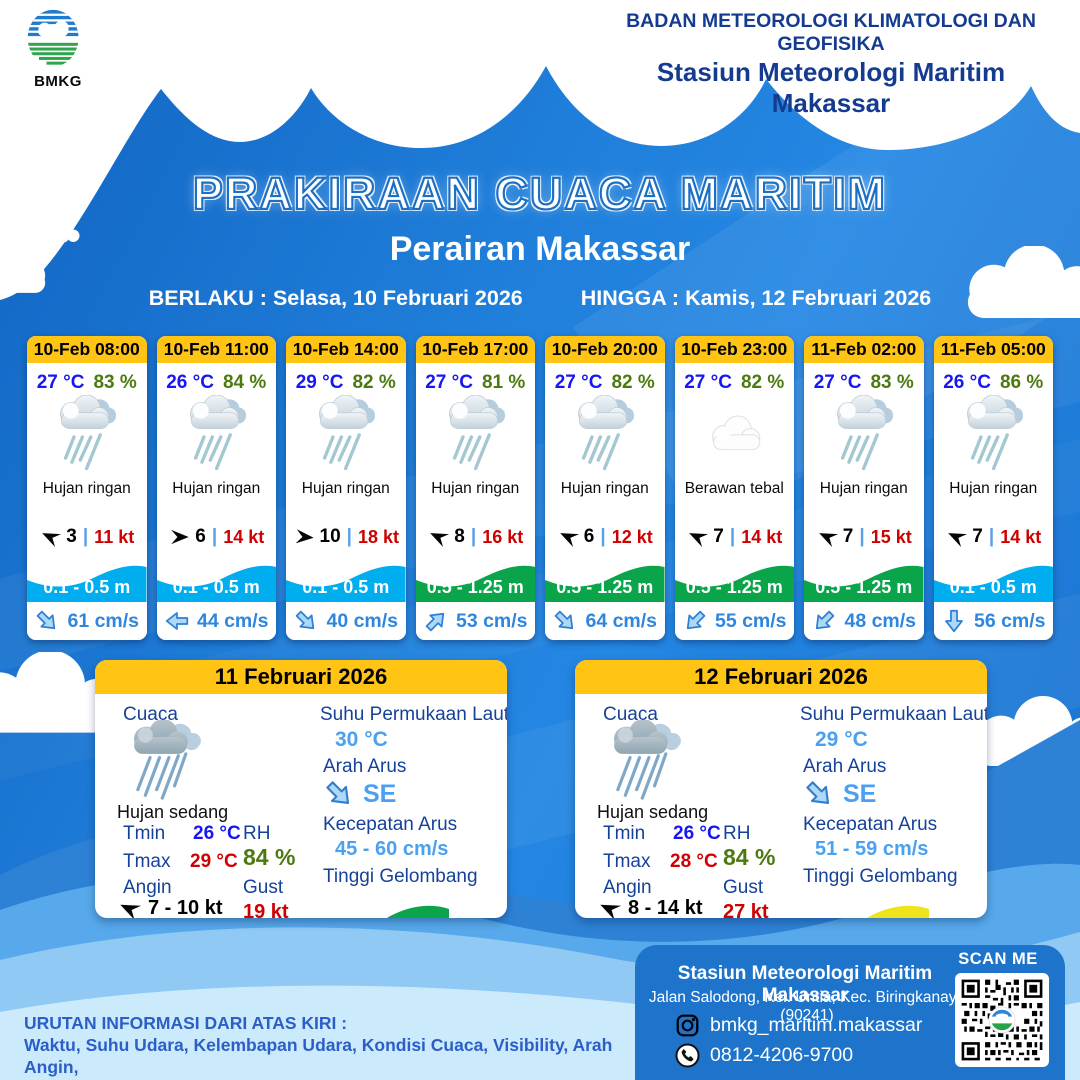  I want to click on wind-row: 10 | 18 kt, so click(346, 537).